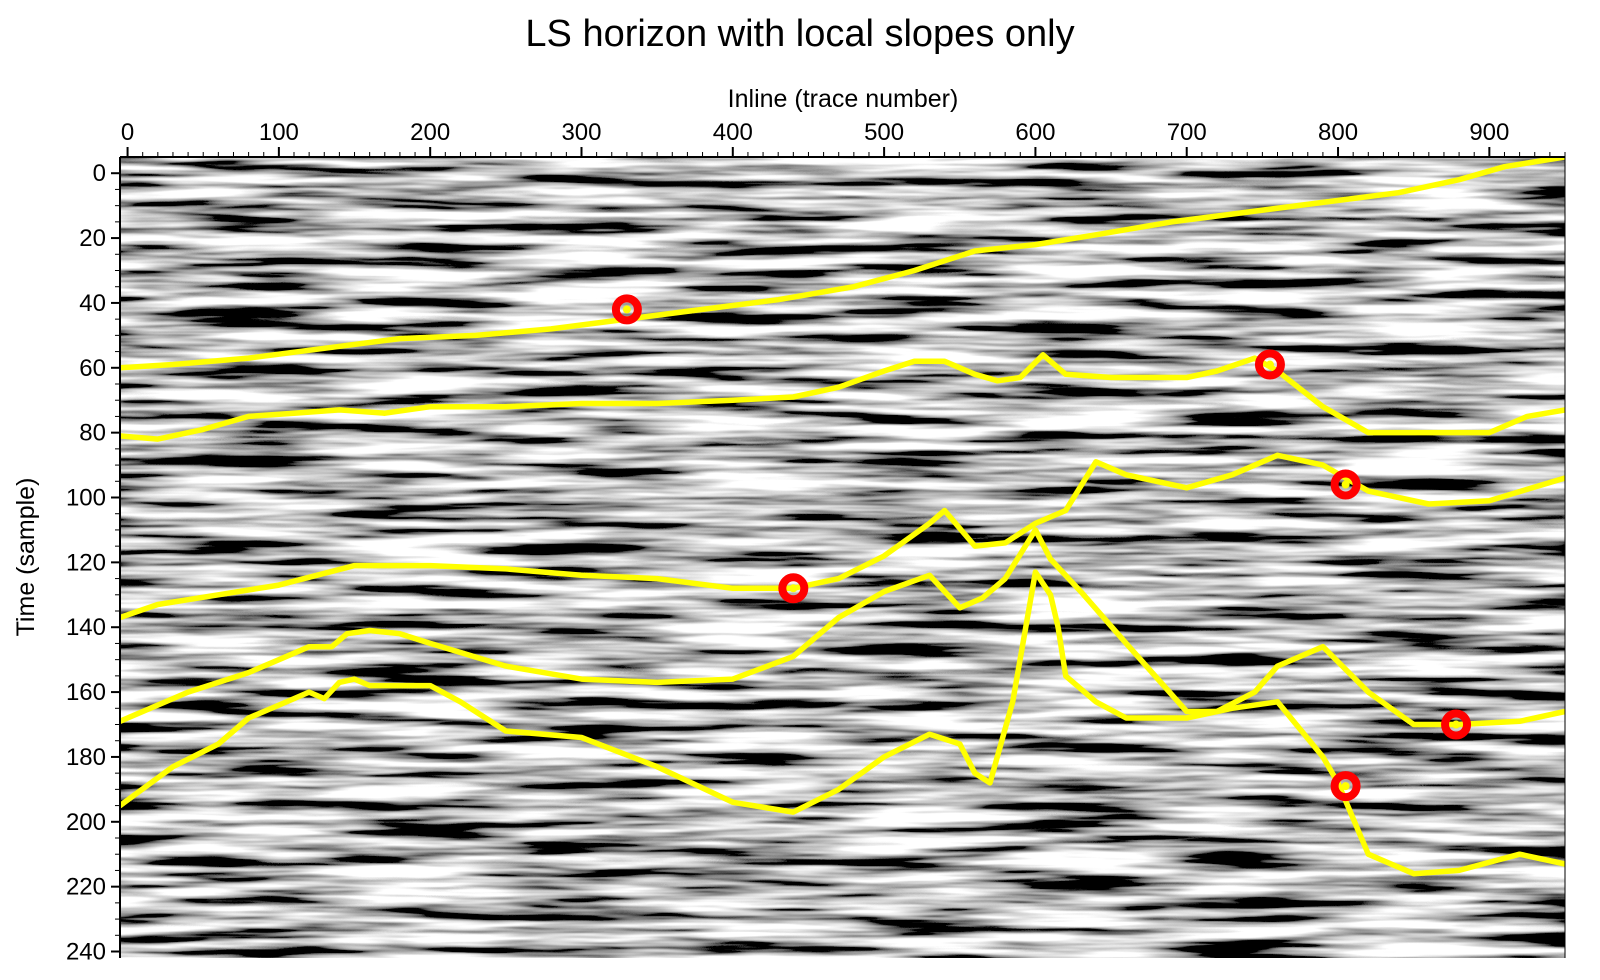 This screenshot has width=1600, height=980. Describe the element at coordinates (86, 822) in the screenshot. I see `y-tick-label: 200` at that location.